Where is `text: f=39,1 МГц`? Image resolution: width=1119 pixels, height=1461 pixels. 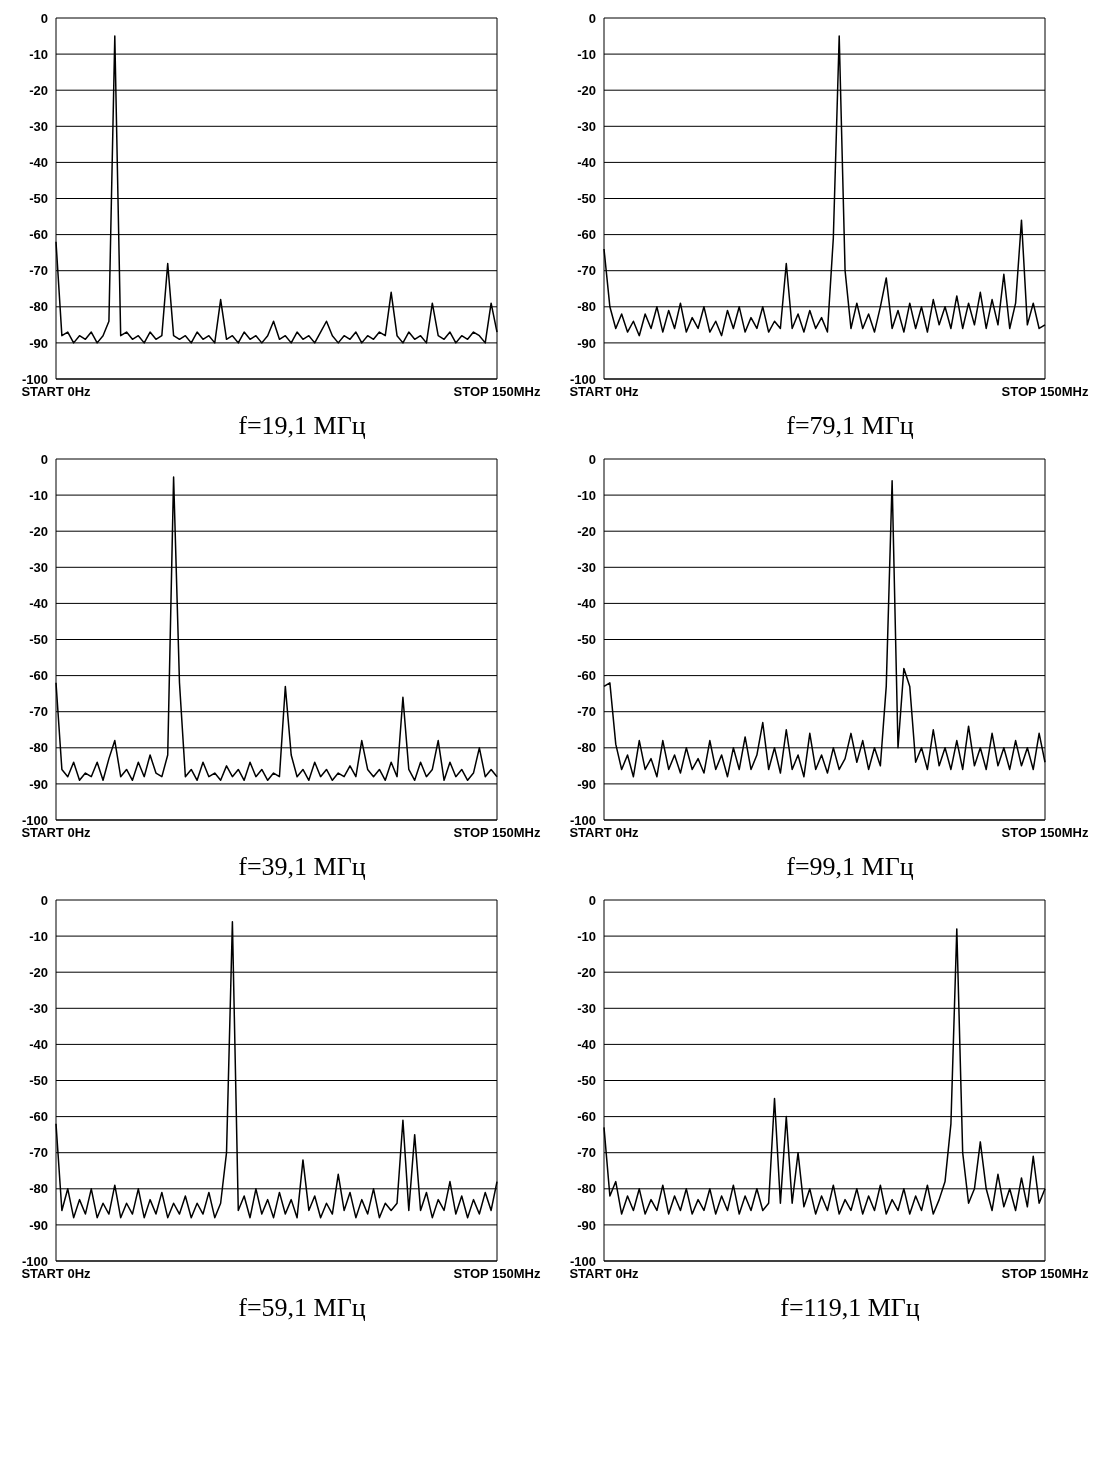 text: f=39,1 МГц is located at coordinates (302, 867).